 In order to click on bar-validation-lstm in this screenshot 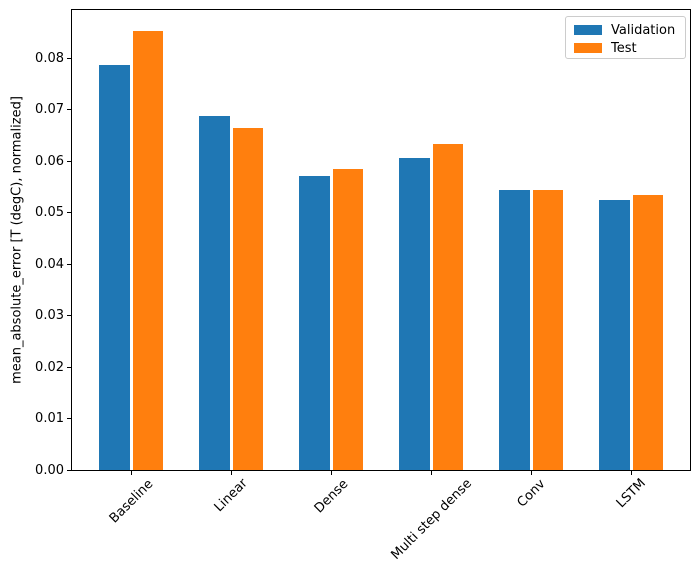, I will do `click(614, 335)`.